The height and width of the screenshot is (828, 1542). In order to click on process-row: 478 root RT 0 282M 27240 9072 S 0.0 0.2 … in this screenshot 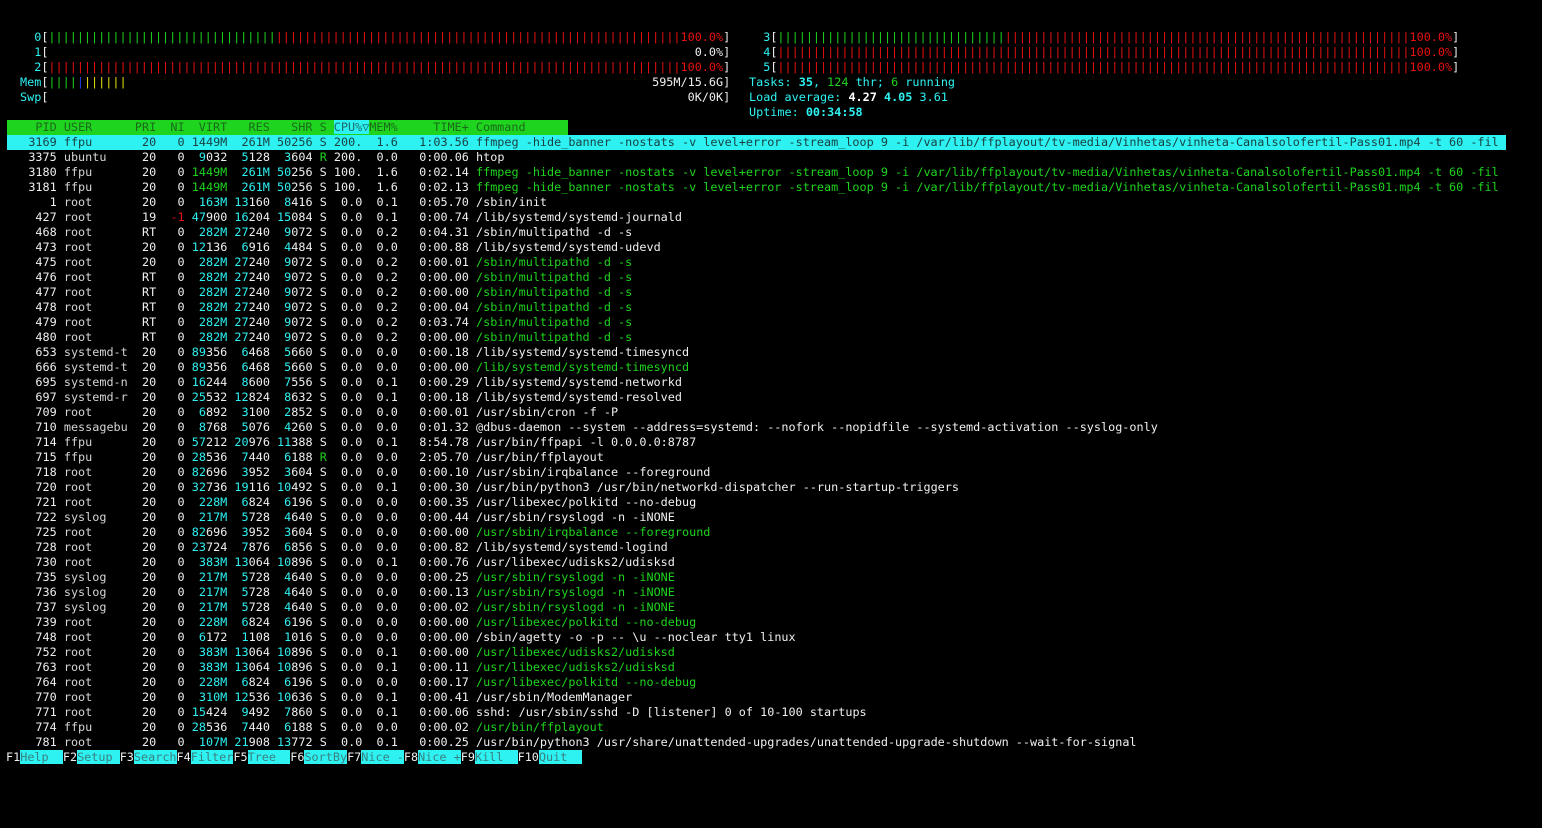, I will do `click(756, 307)`.